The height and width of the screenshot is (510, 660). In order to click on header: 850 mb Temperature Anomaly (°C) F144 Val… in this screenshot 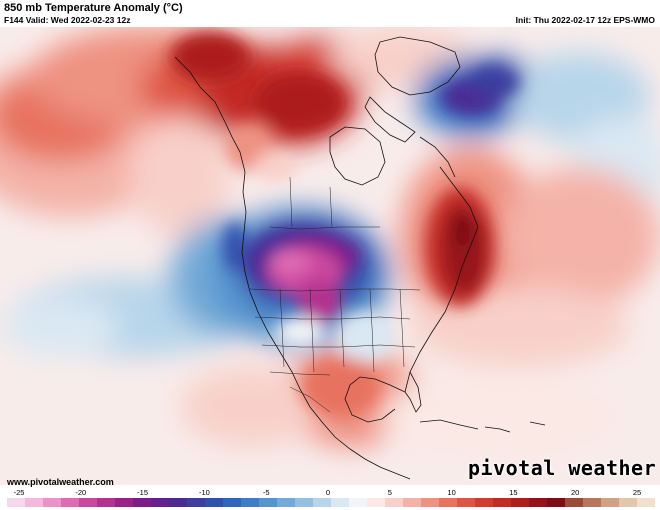, I will do `click(330, 13)`.